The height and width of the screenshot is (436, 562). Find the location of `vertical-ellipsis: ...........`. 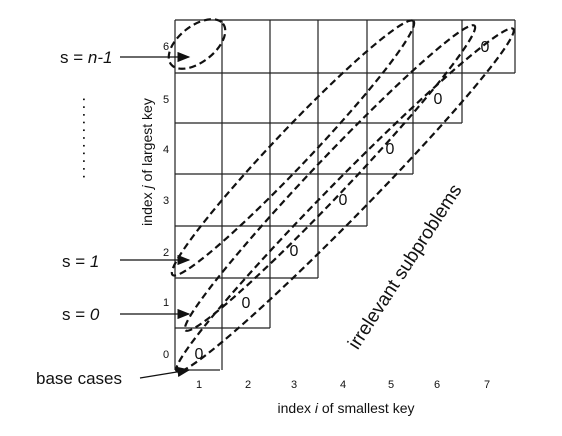

vertical-ellipsis: ........... is located at coordinates (88, 139).